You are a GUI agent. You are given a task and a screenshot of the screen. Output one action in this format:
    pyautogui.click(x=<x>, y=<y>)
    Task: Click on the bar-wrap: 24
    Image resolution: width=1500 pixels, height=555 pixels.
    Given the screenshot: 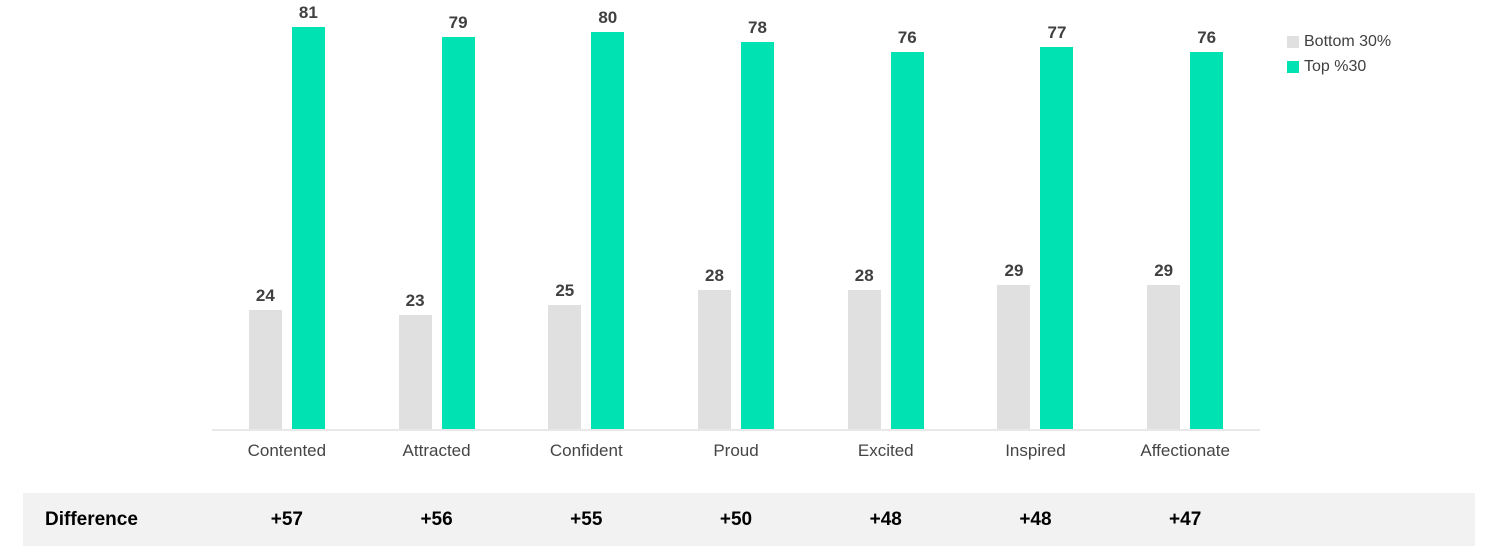 What is the action you would take?
    pyautogui.click(x=265, y=357)
    